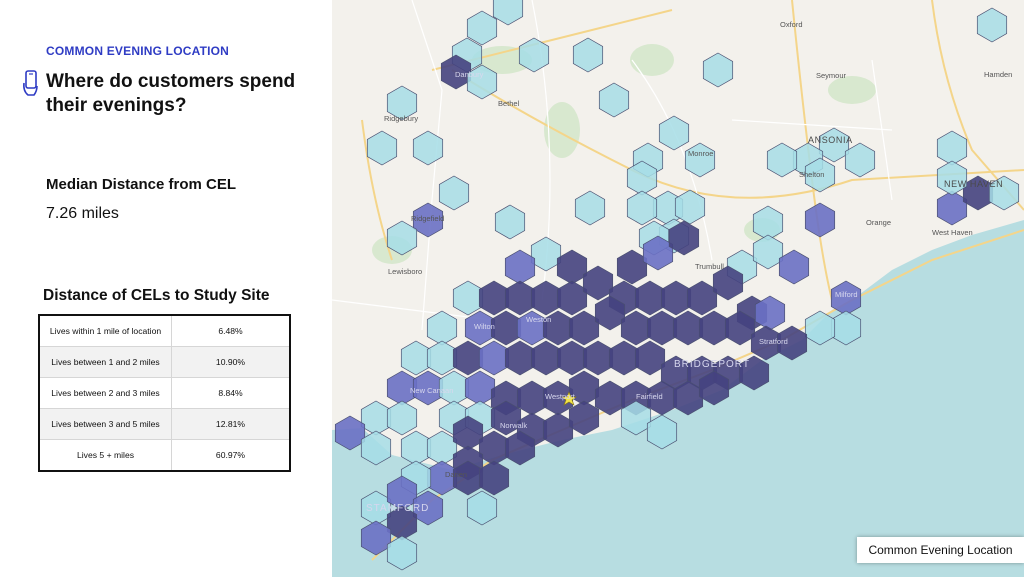  Describe the element at coordinates (405, 271) in the screenshot. I see `label-lewisboro: Lewisboro` at that location.